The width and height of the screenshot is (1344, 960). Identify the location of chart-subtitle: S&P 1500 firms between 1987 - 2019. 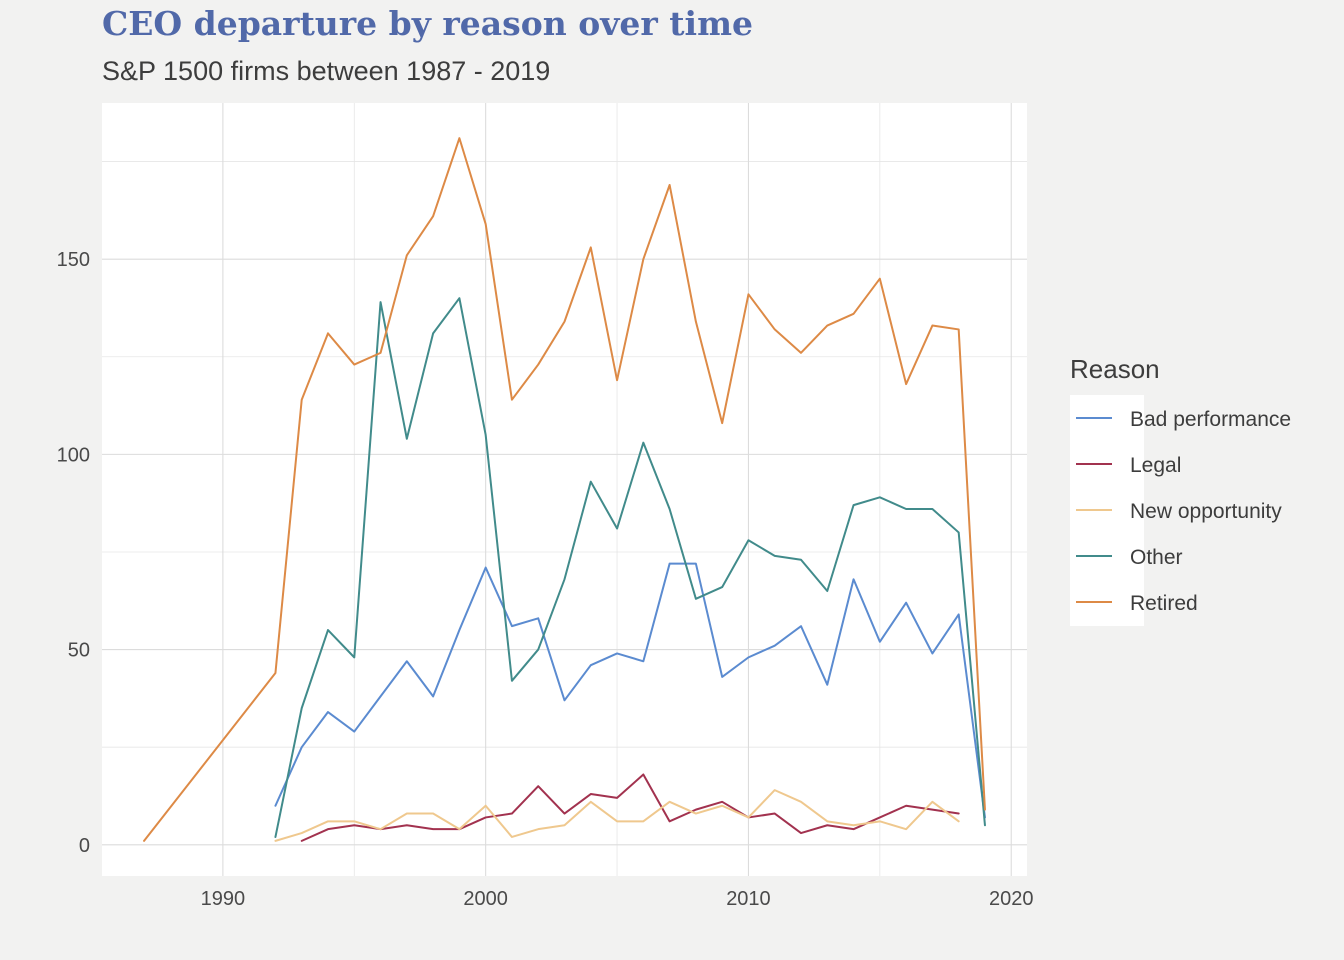
(326, 71).